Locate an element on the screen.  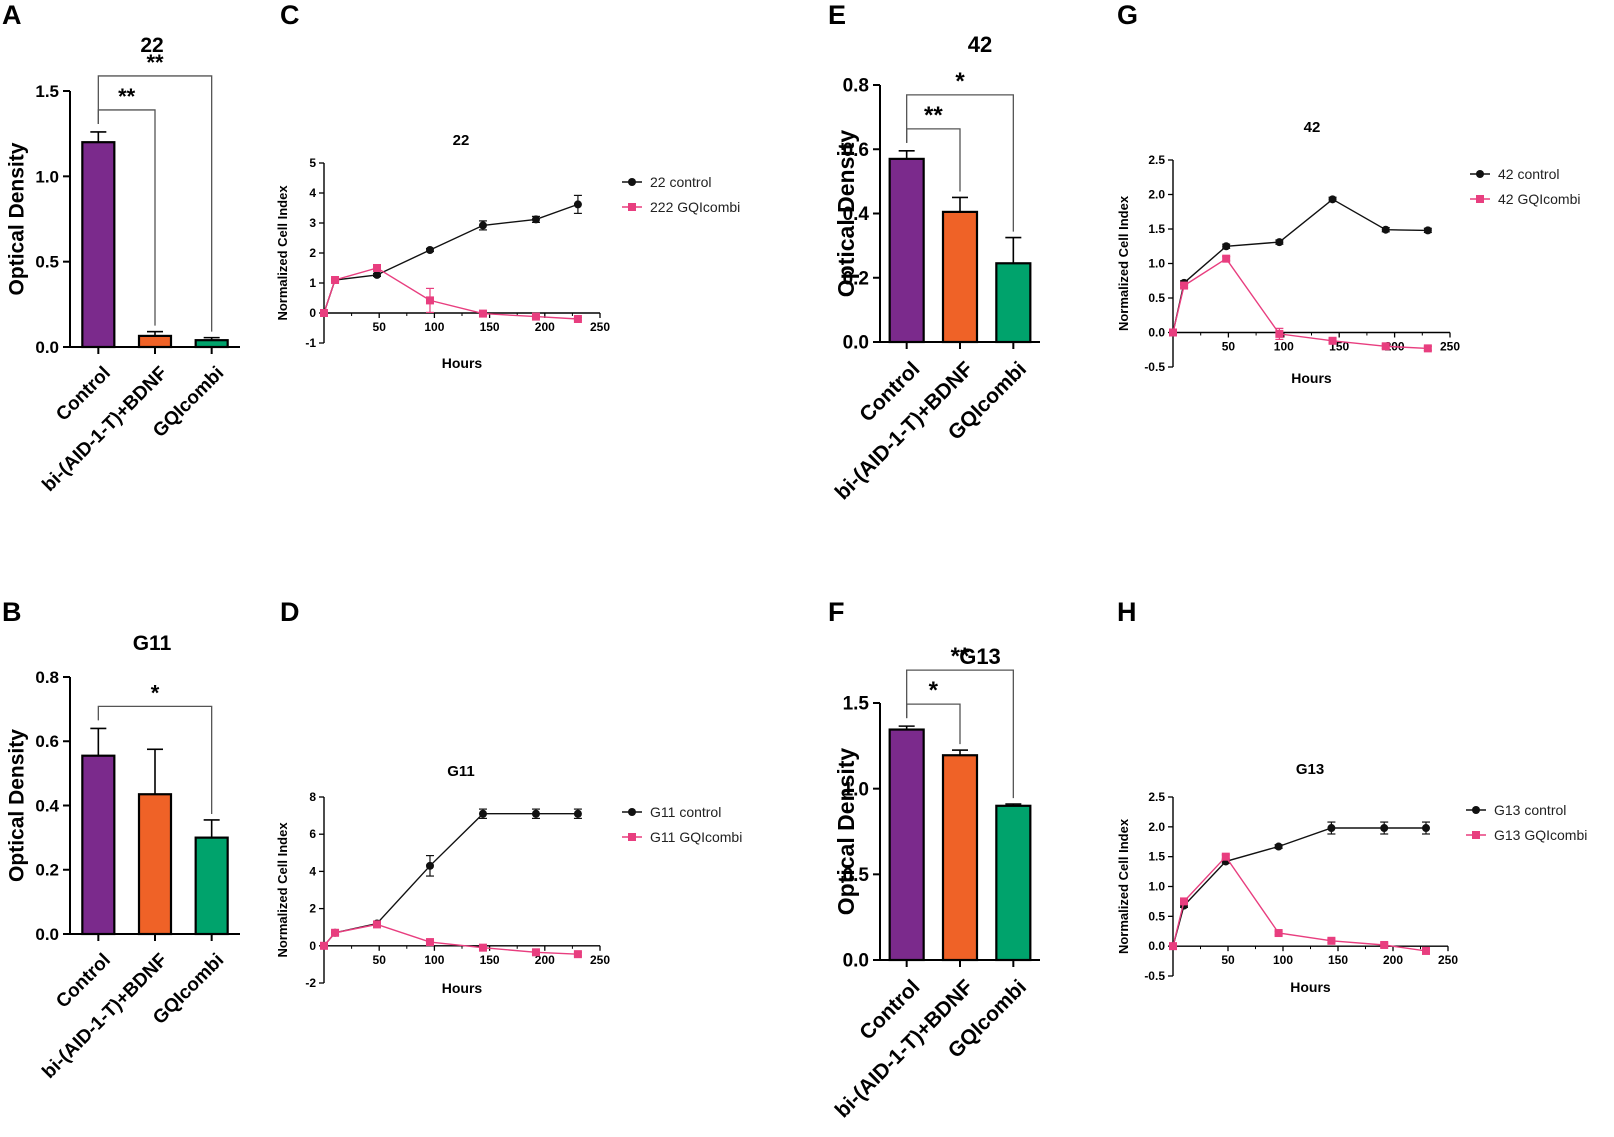
y-tick-label: 2 is located at coordinates (312, 253).